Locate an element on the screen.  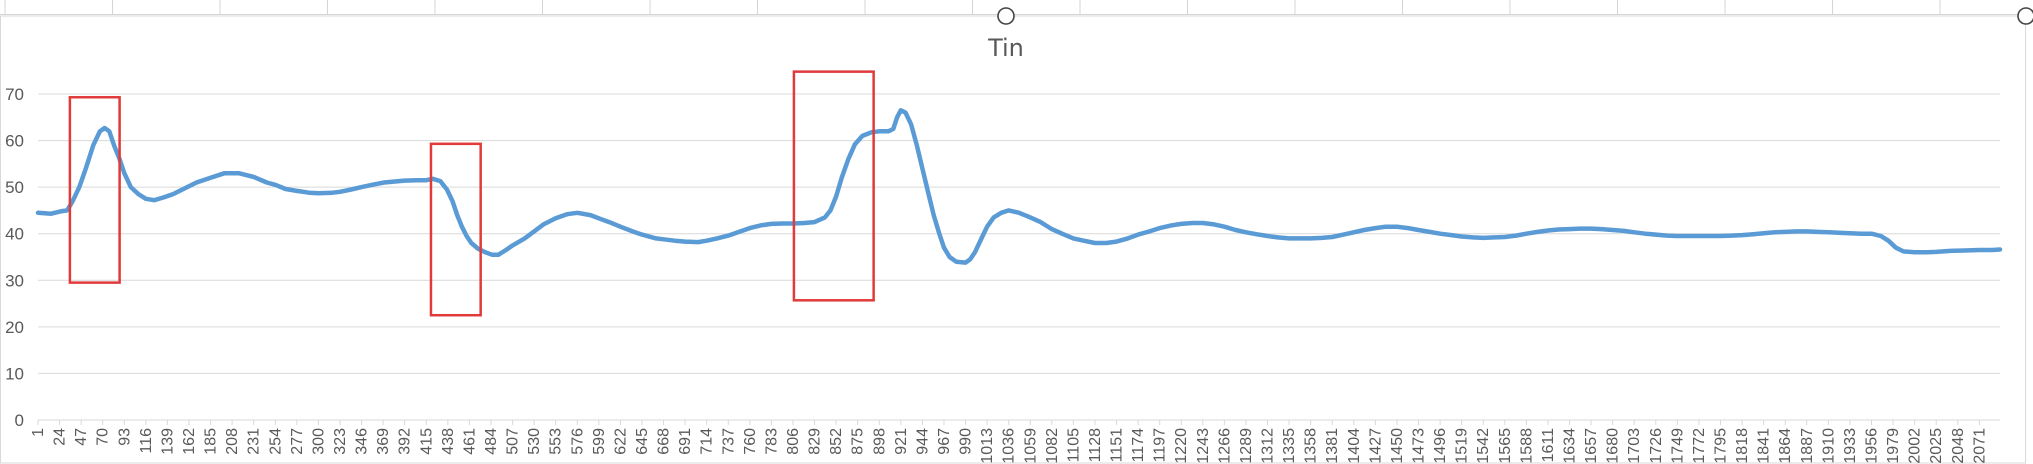
x-tick-label: 1703 is located at coordinates (1634, 446).